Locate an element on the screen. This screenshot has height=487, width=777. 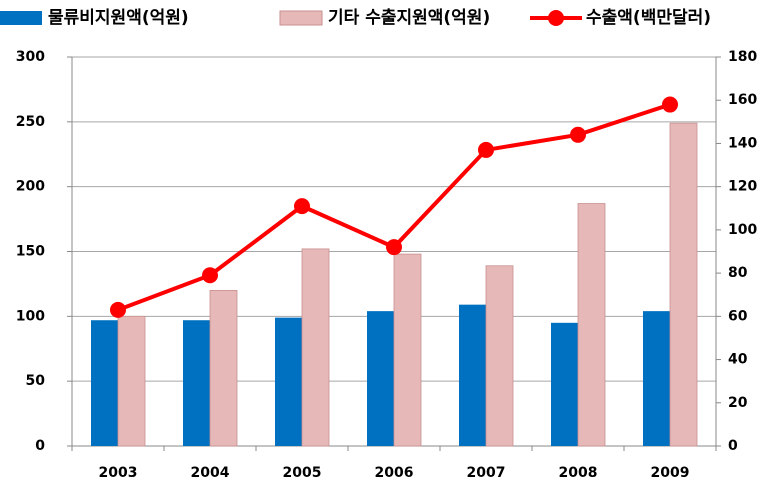
y-tick-label: 50 is located at coordinates (36, 381).